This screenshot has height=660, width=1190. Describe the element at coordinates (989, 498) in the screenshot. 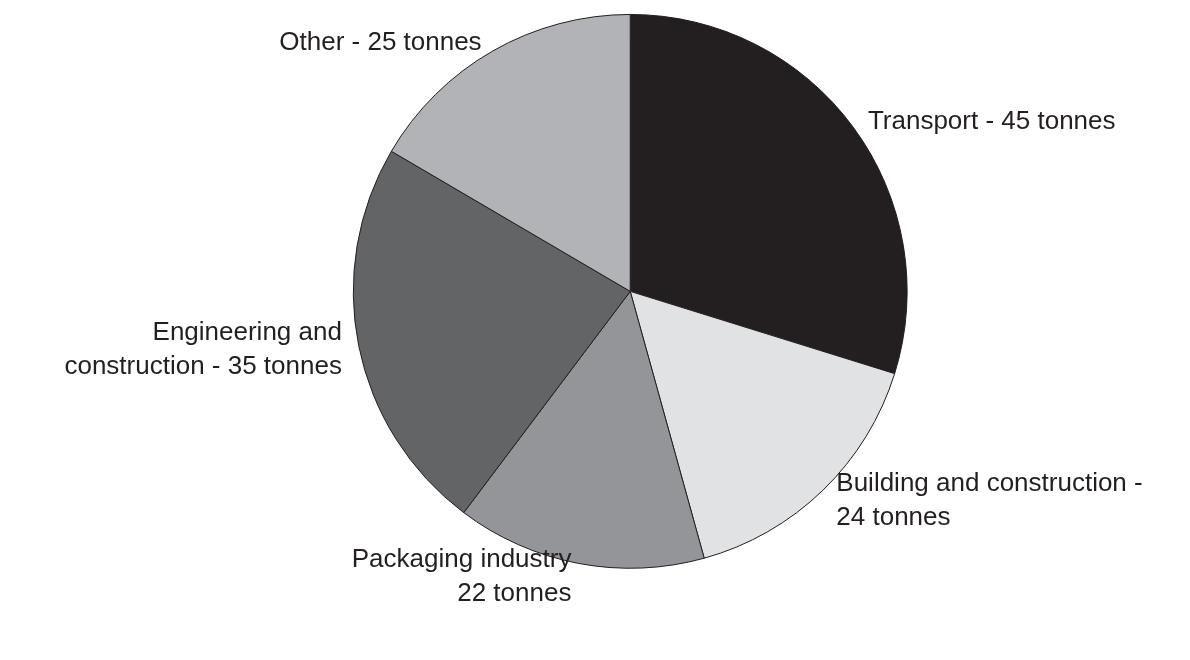

I see `slice-label: Building and construction - 24 tonnes` at that location.